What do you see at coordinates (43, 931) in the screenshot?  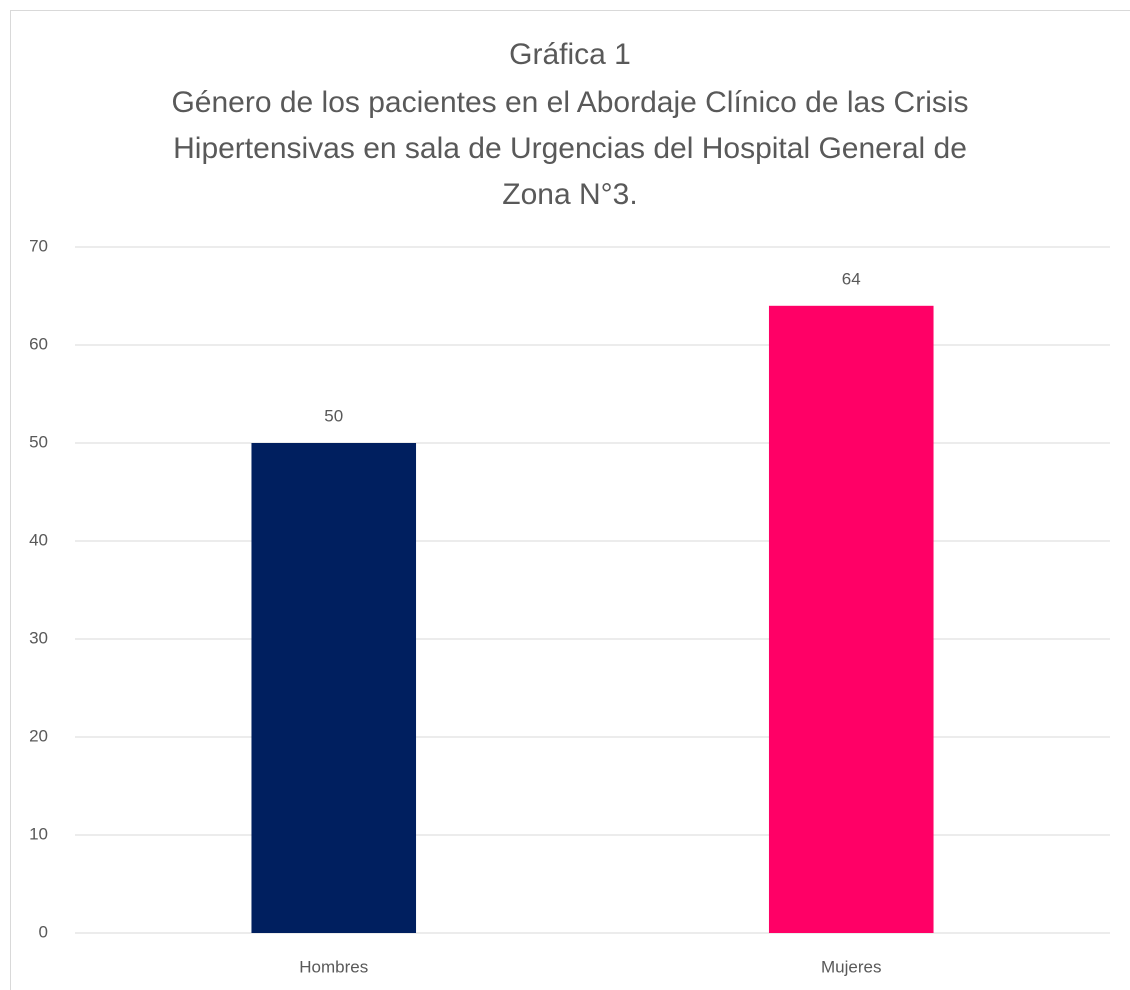 I see `y-tick-label: 0` at bounding box center [43, 931].